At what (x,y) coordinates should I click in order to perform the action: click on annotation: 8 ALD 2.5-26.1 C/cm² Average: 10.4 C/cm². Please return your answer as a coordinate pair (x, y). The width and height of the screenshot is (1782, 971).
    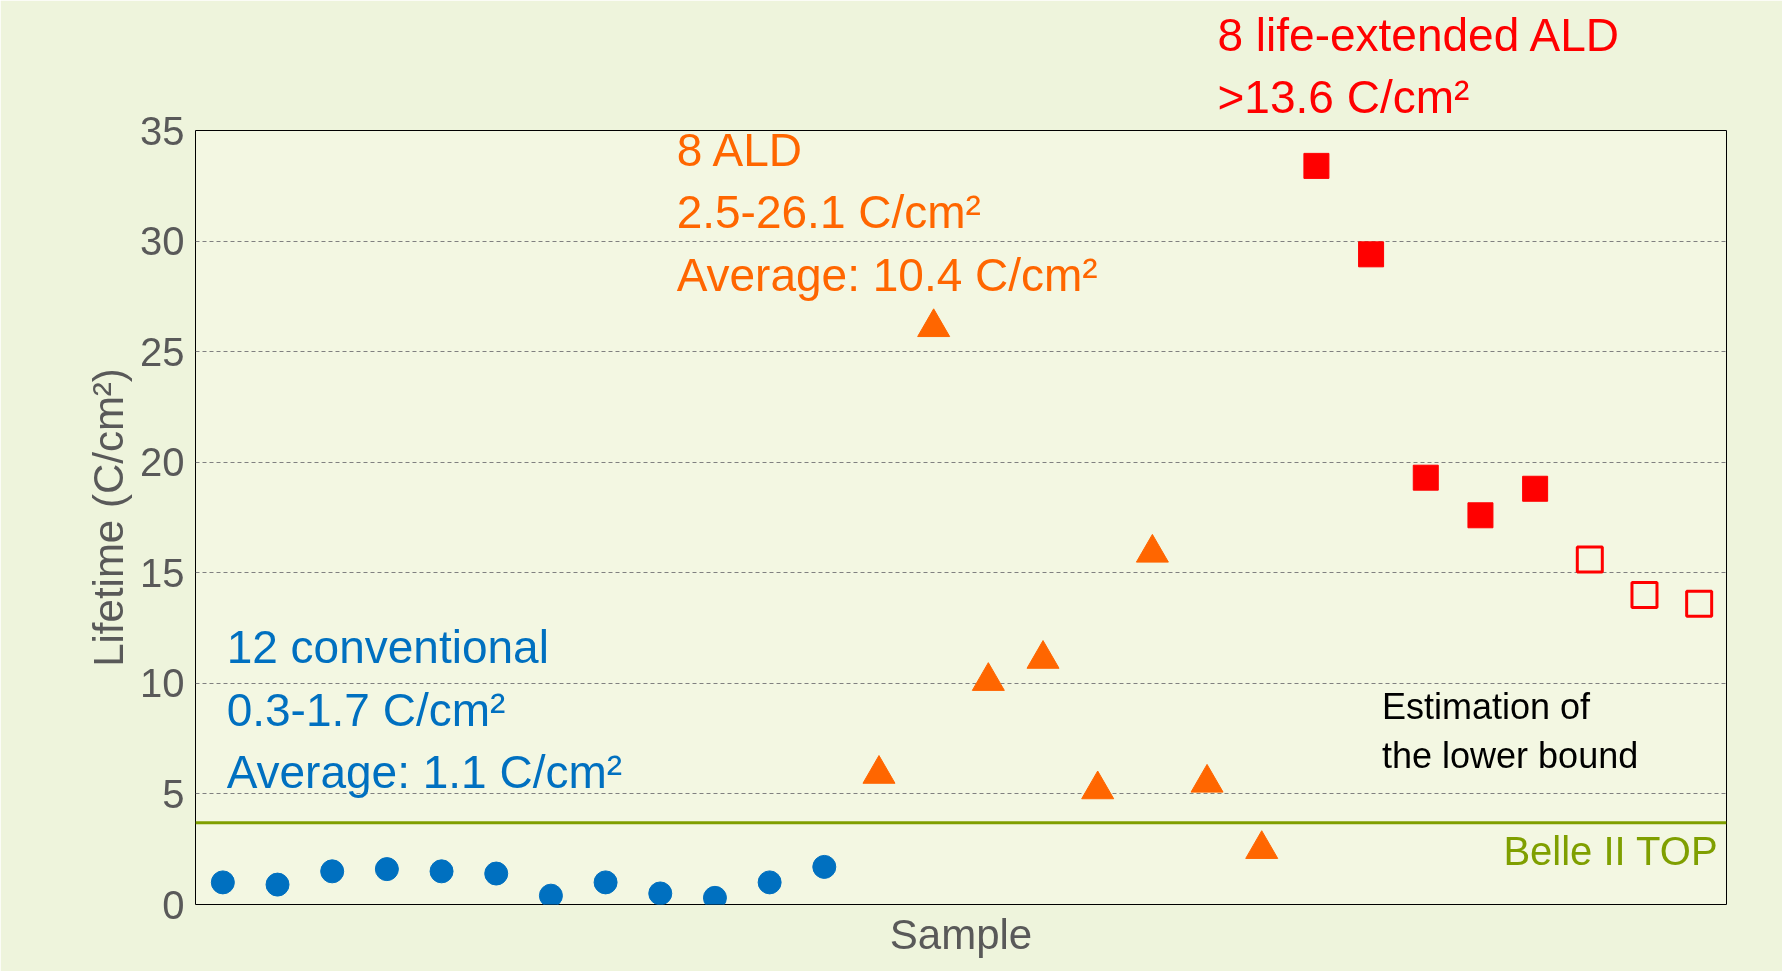
    Looking at the image, I should click on (887, 212).